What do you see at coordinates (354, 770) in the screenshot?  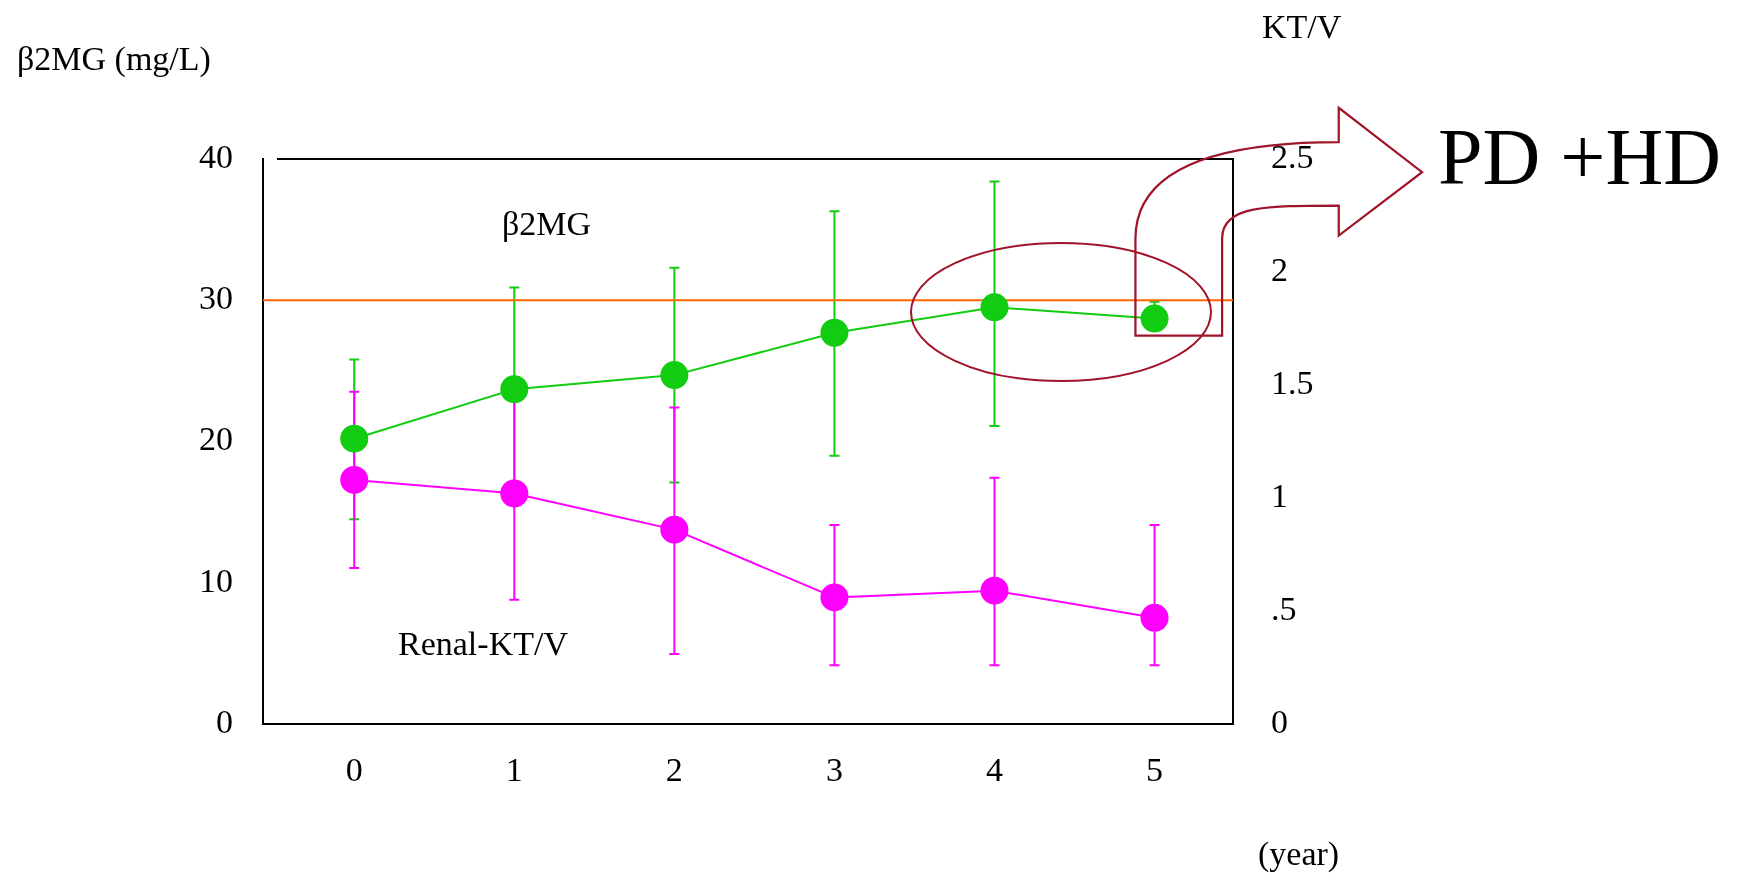 I see `x-tick-label: 0` at bounding box center [354, 770].